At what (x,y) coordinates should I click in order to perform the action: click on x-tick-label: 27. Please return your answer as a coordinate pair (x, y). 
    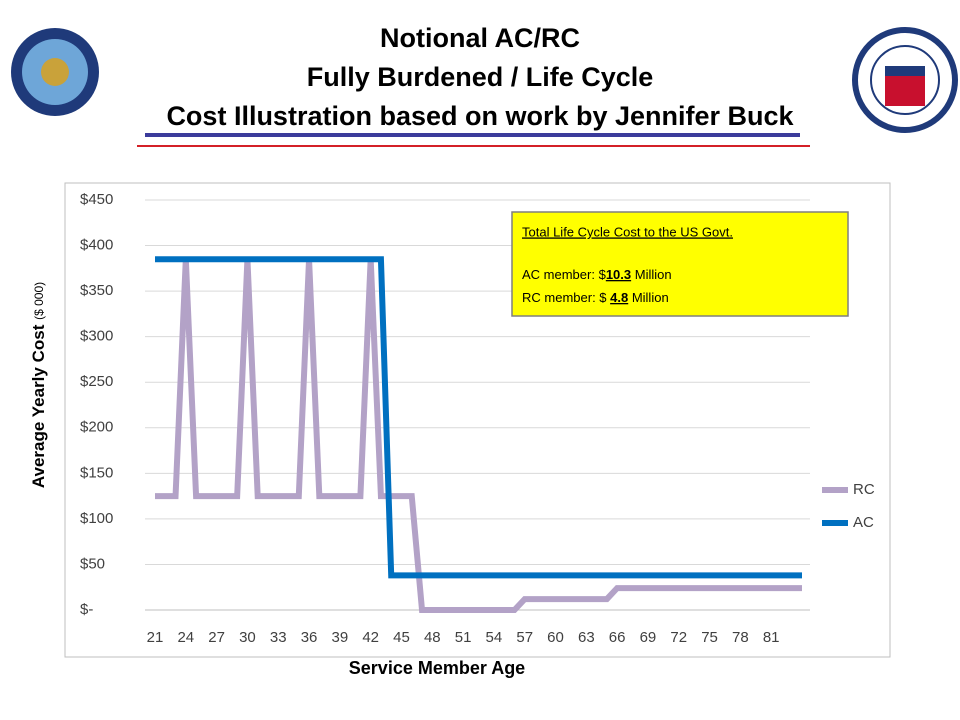
    Looking at the image, I should click on (216, 637).